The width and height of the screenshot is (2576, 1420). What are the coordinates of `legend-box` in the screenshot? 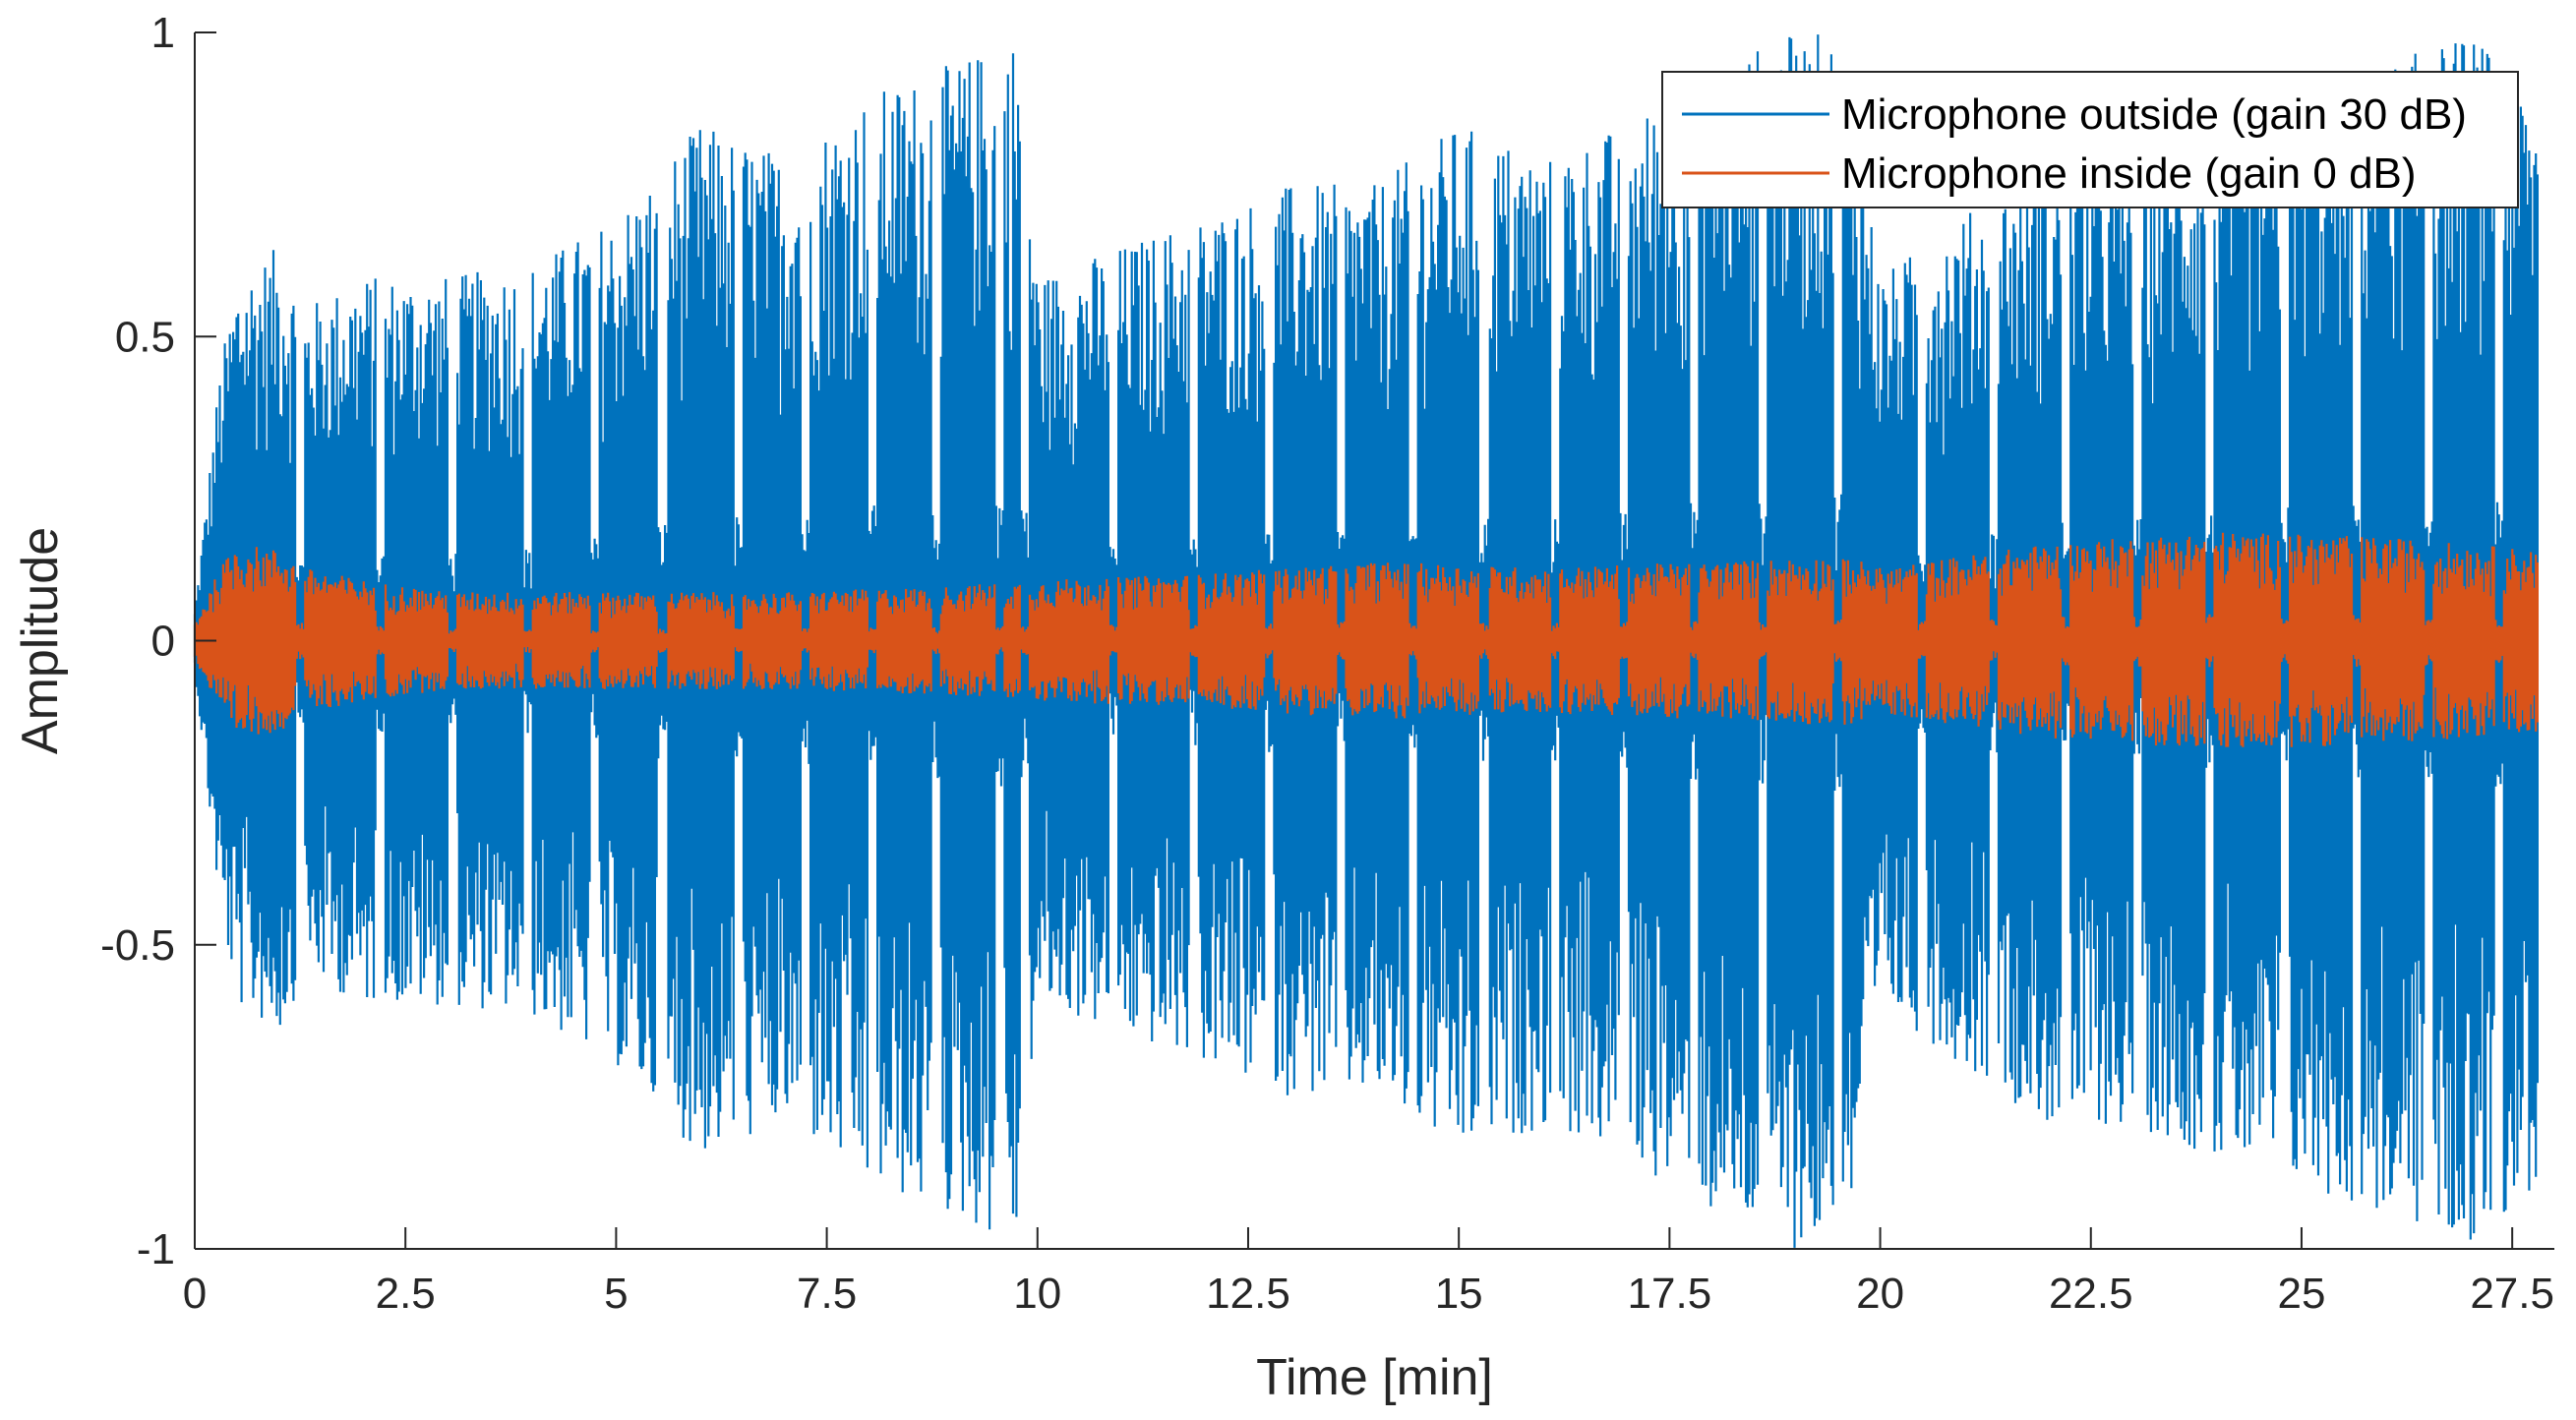 It's located at (2090, 139).